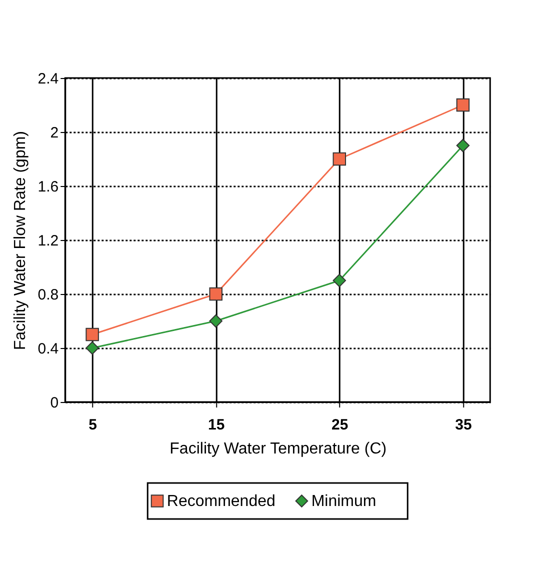  Describe the element at coordinates (221, 501) in the screenshot. I see `legend-label: Recommended` at that location.